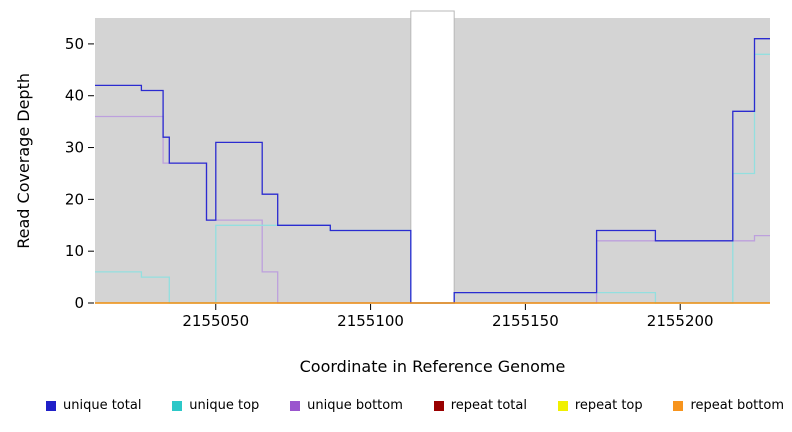  Describe the element at coordinates (432, 366) in the screenshot. I see `x-axis-label: Coordinate in Reference Genome` at that location.